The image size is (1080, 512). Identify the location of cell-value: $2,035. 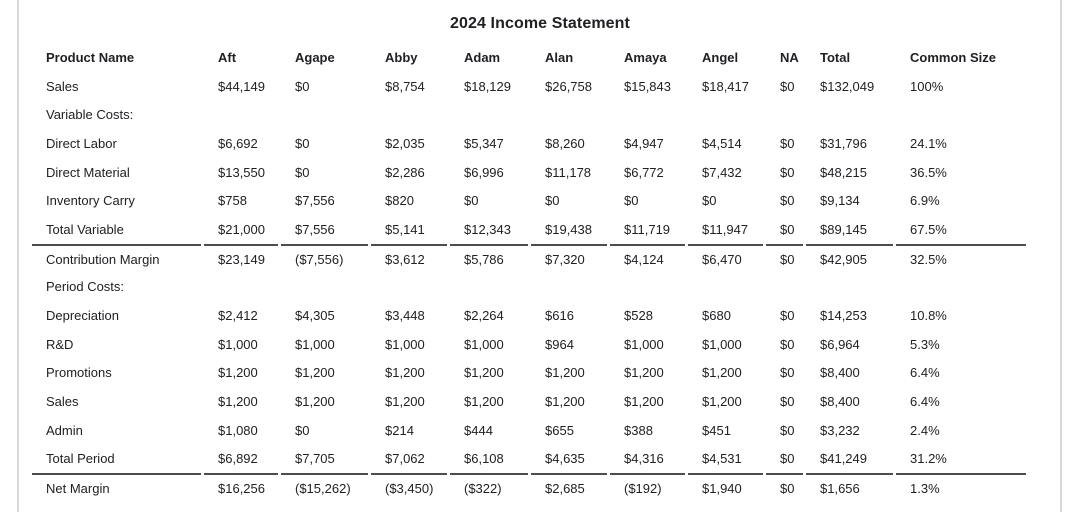
(405, 143).